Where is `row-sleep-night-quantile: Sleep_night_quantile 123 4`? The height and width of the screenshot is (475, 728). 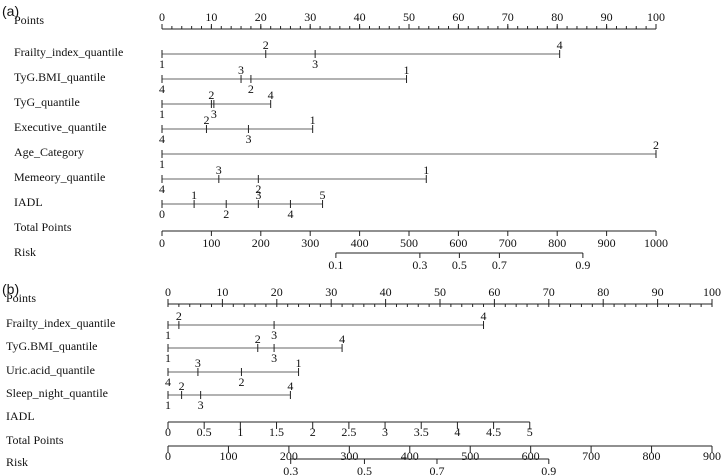 row-sleep-night-quantile: Sleep_night_quantile 123 4 is located at coordinates (149, 395).